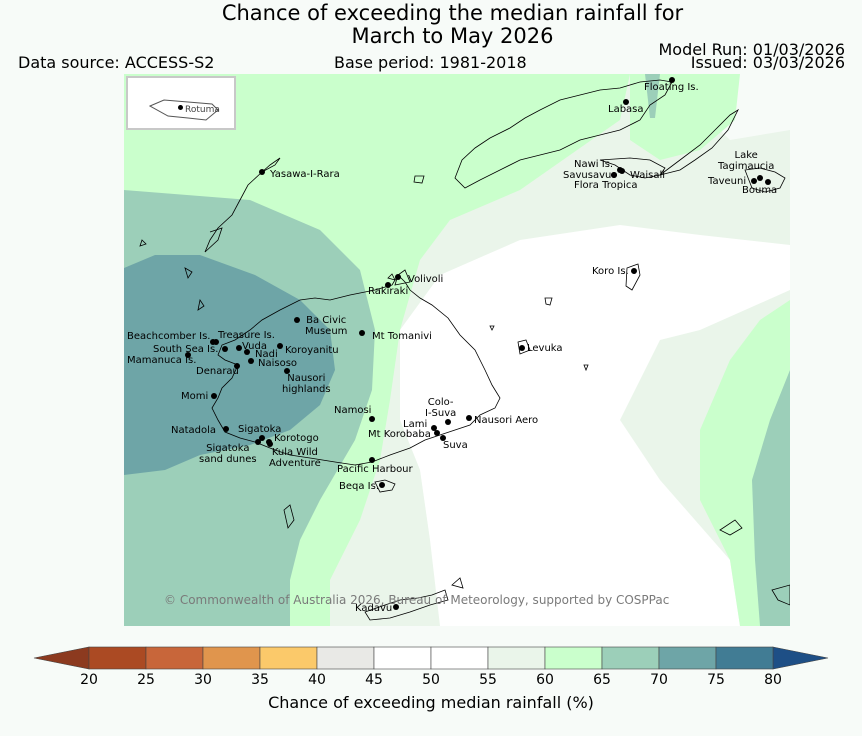 This screenshot has width=862, height=736. What do you see at coordinates (614, 175) in the screenshot?
I see `place-dot-flora` at bounding box center [614, 175].